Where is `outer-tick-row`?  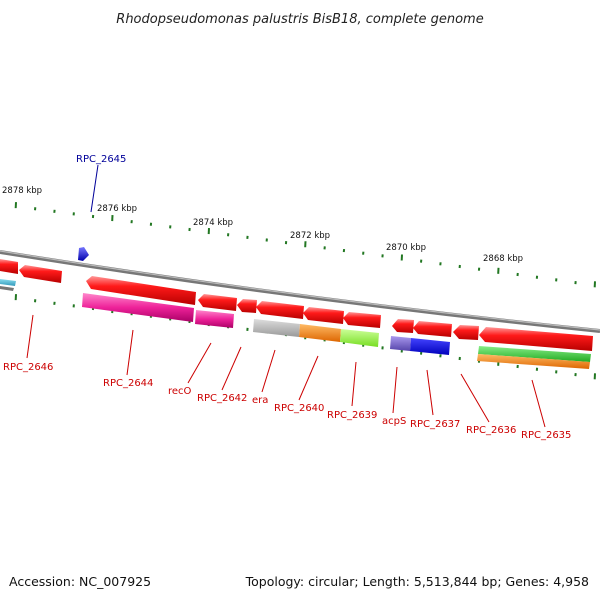 outer-tick-row is located at coordinates (305, 244).